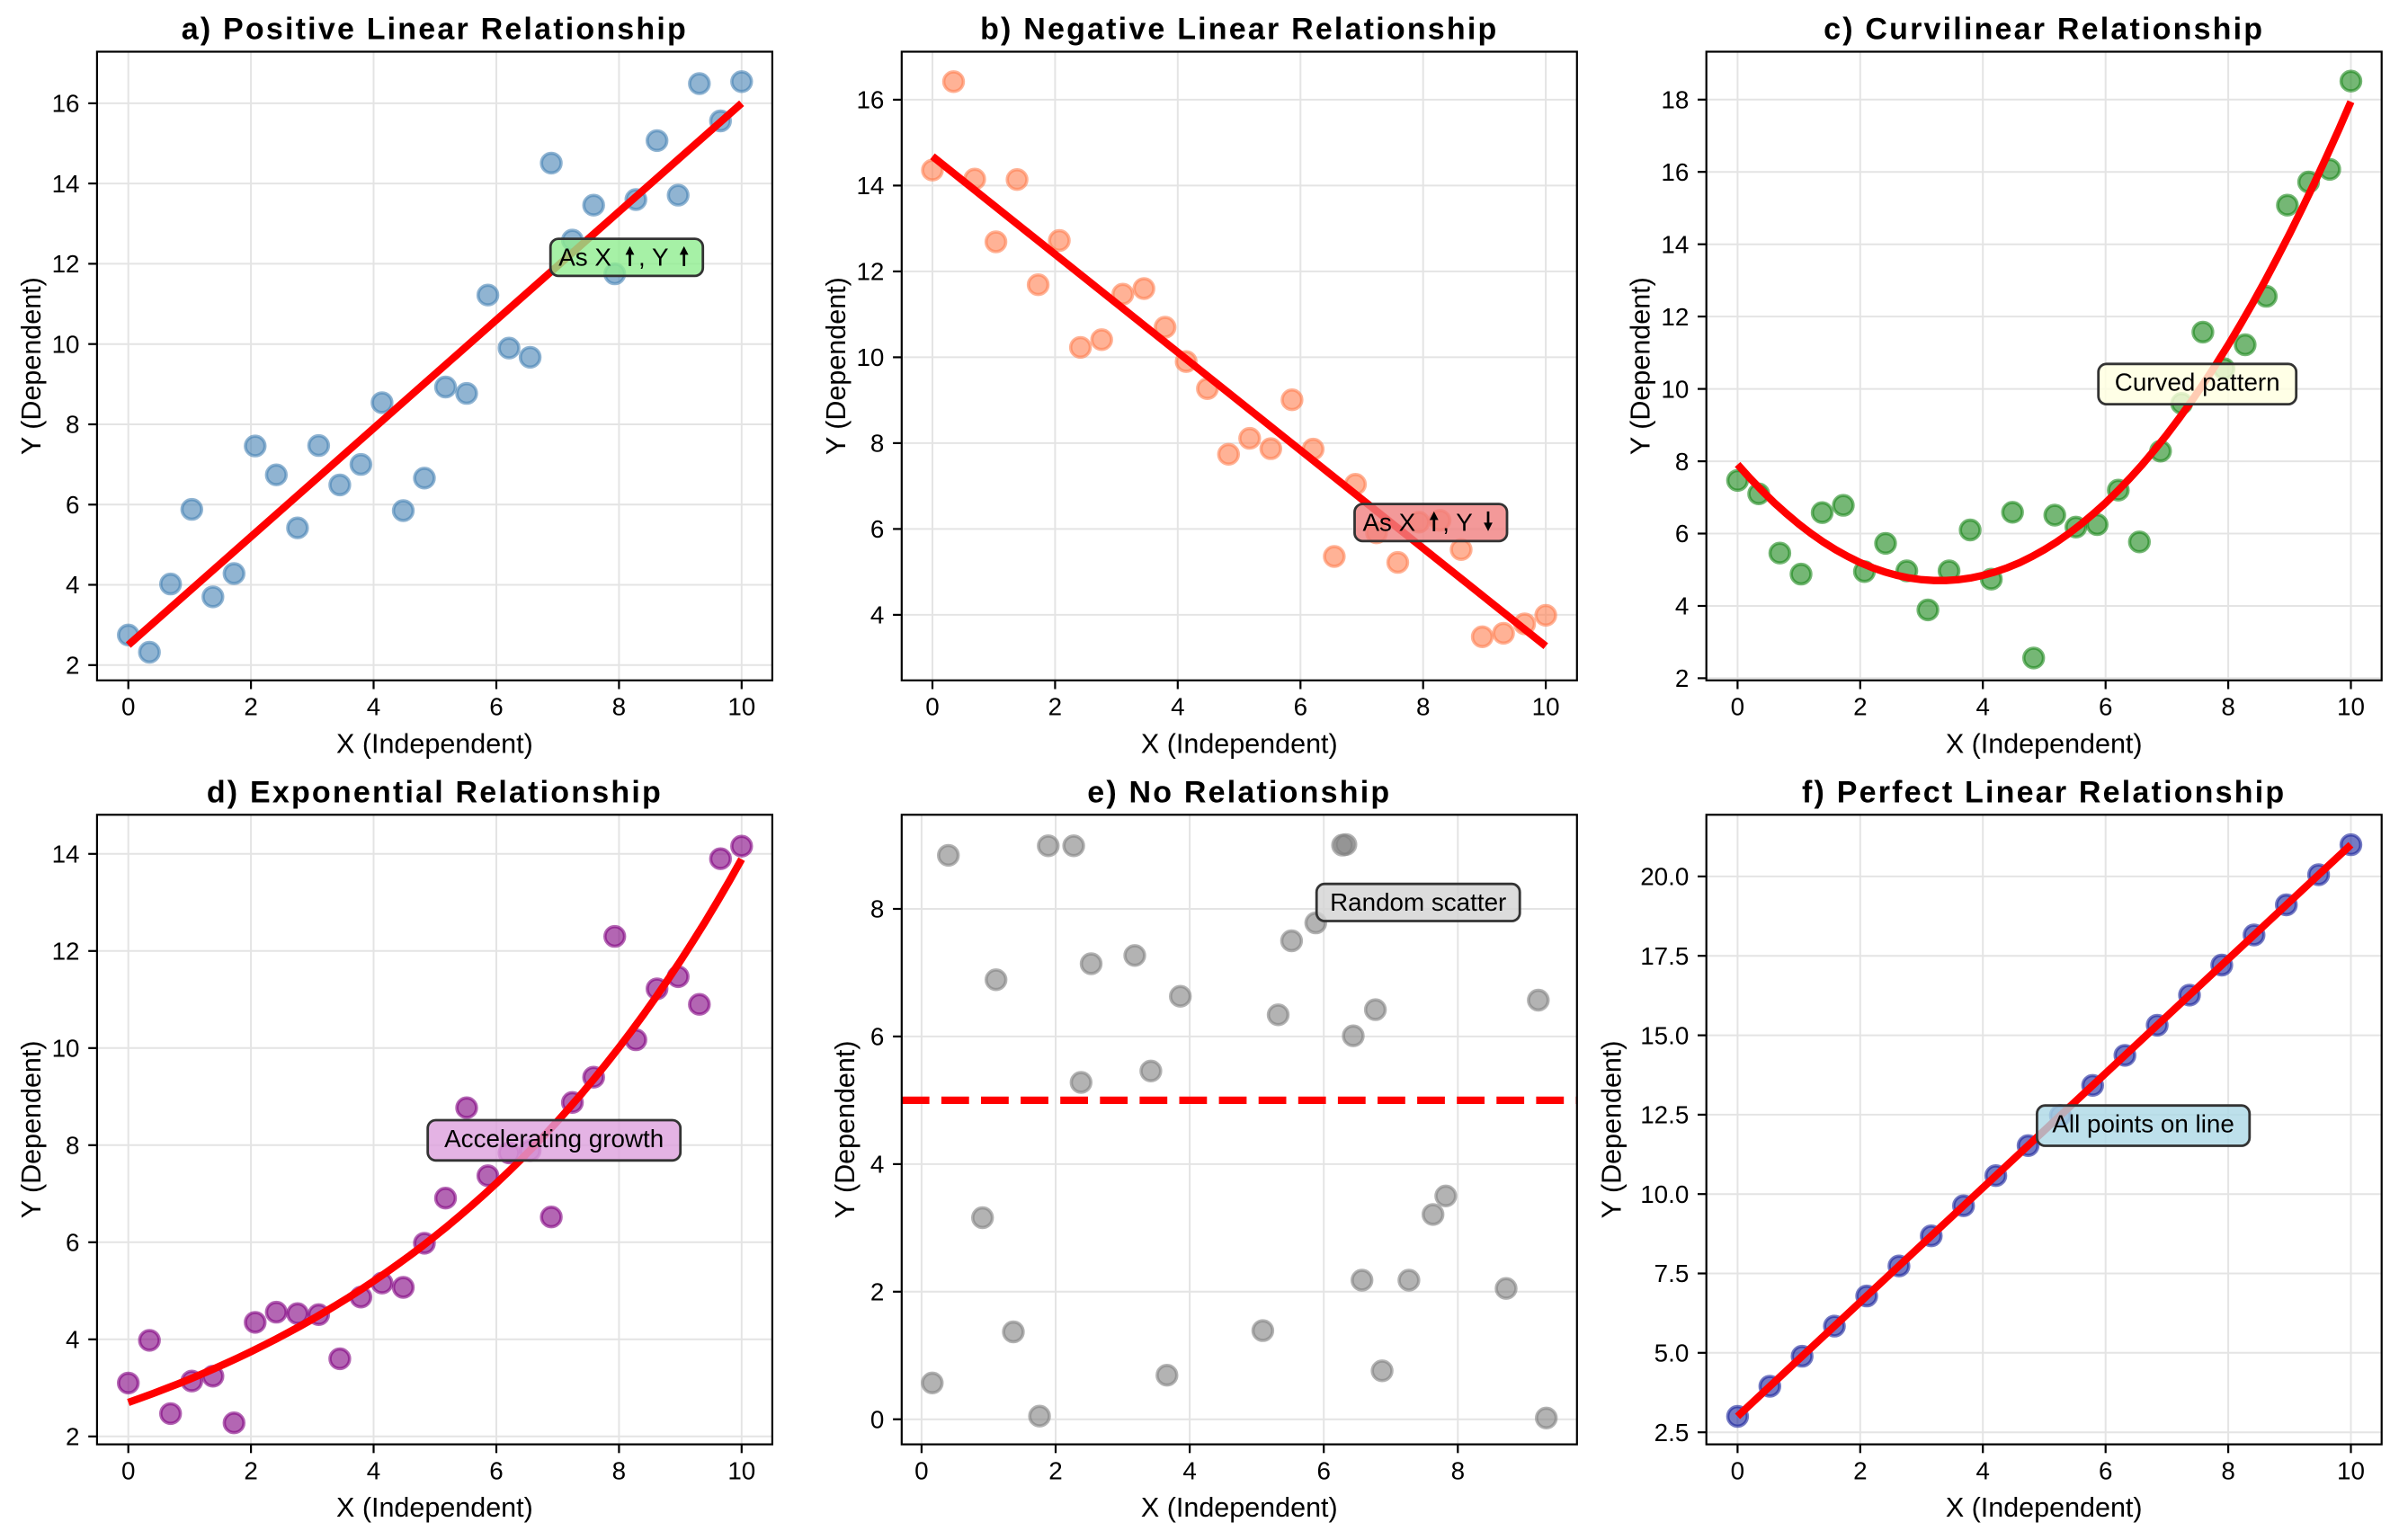 This screenshot has width=2399, height=1540. What do you see at coordinates (2143, 1124) in the screenshot?
I see `svg-text: All points on line` at bounding box center [2143, 1124].